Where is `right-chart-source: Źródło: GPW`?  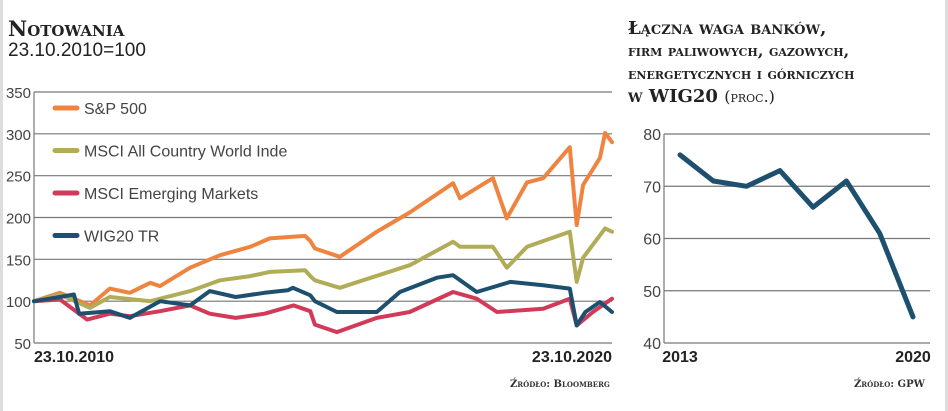
right-chart-source: Źródło: GPW is located at coordinates (889, 384).